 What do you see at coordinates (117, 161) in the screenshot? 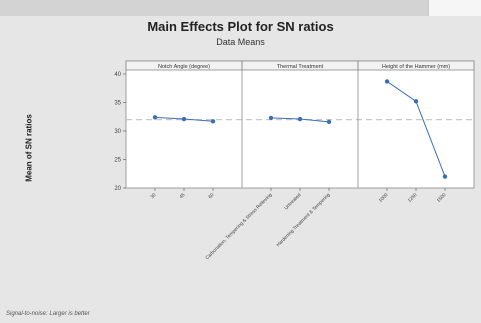
I see `y-tick-label: 25` at bounding box center [117, 161].